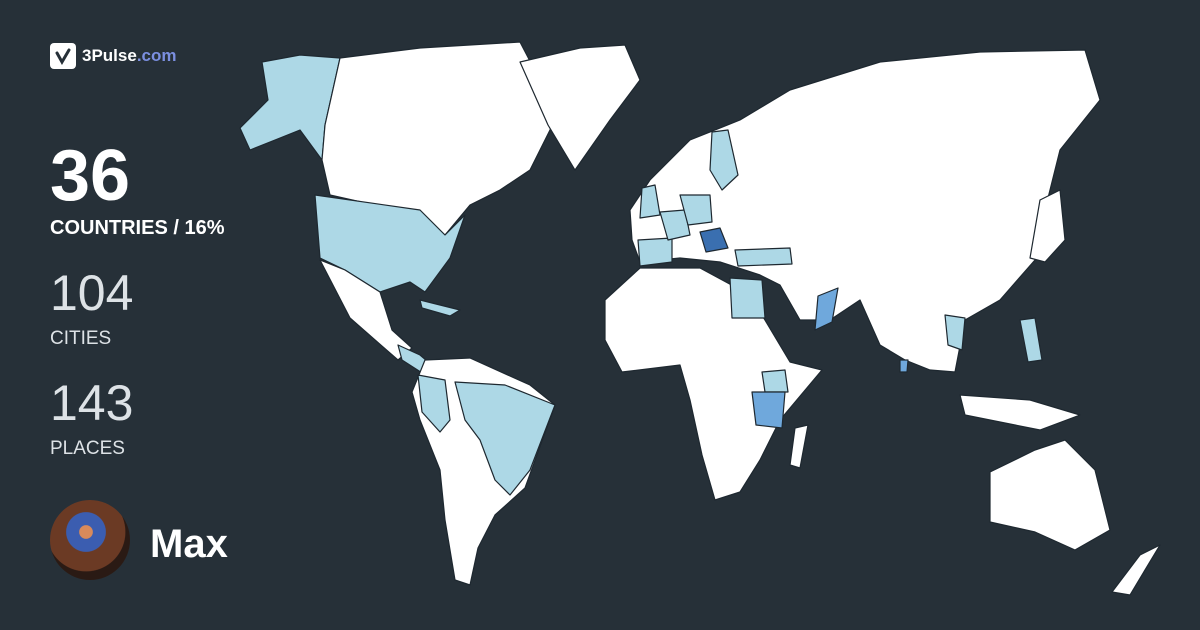 The width and height of the screenshot is (1200, 630). What do you see at coordinates (81, 338) in the screenshot?
I see `cities-label: CITIES` at bounding box center [81, 338].